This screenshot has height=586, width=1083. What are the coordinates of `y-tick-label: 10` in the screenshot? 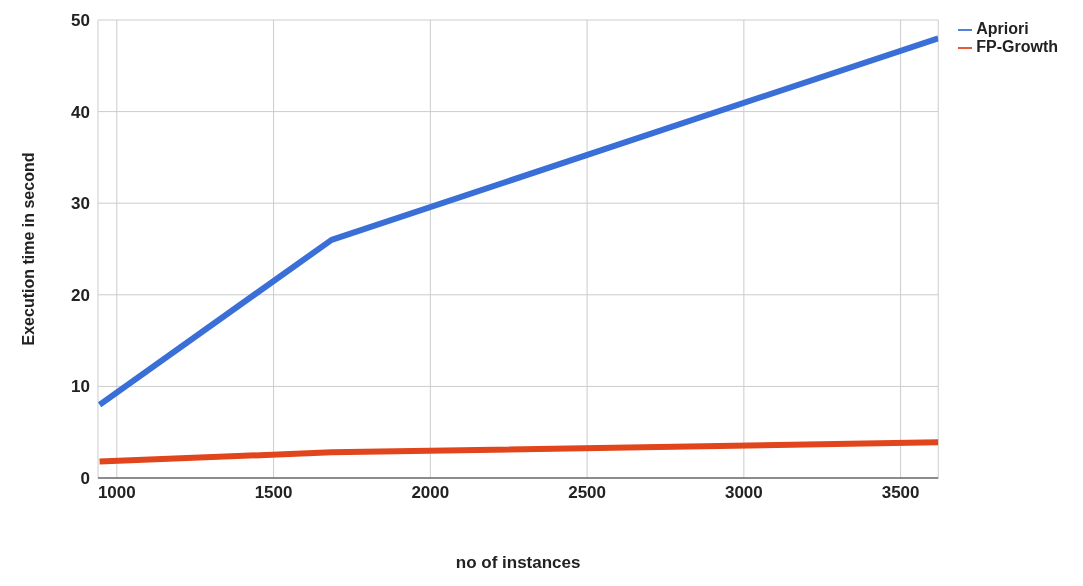 It's located at (80, 387).